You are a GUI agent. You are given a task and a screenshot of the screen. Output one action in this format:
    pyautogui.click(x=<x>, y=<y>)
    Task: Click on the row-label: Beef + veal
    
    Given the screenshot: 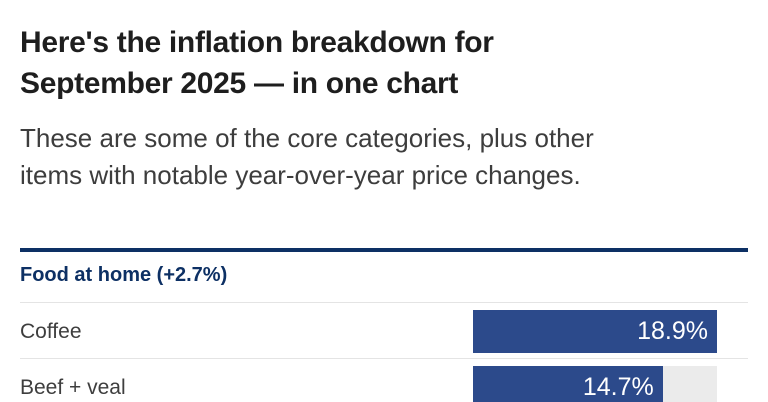 What is the action you would take?
    pyautogui.click(x=73, y=387)
    